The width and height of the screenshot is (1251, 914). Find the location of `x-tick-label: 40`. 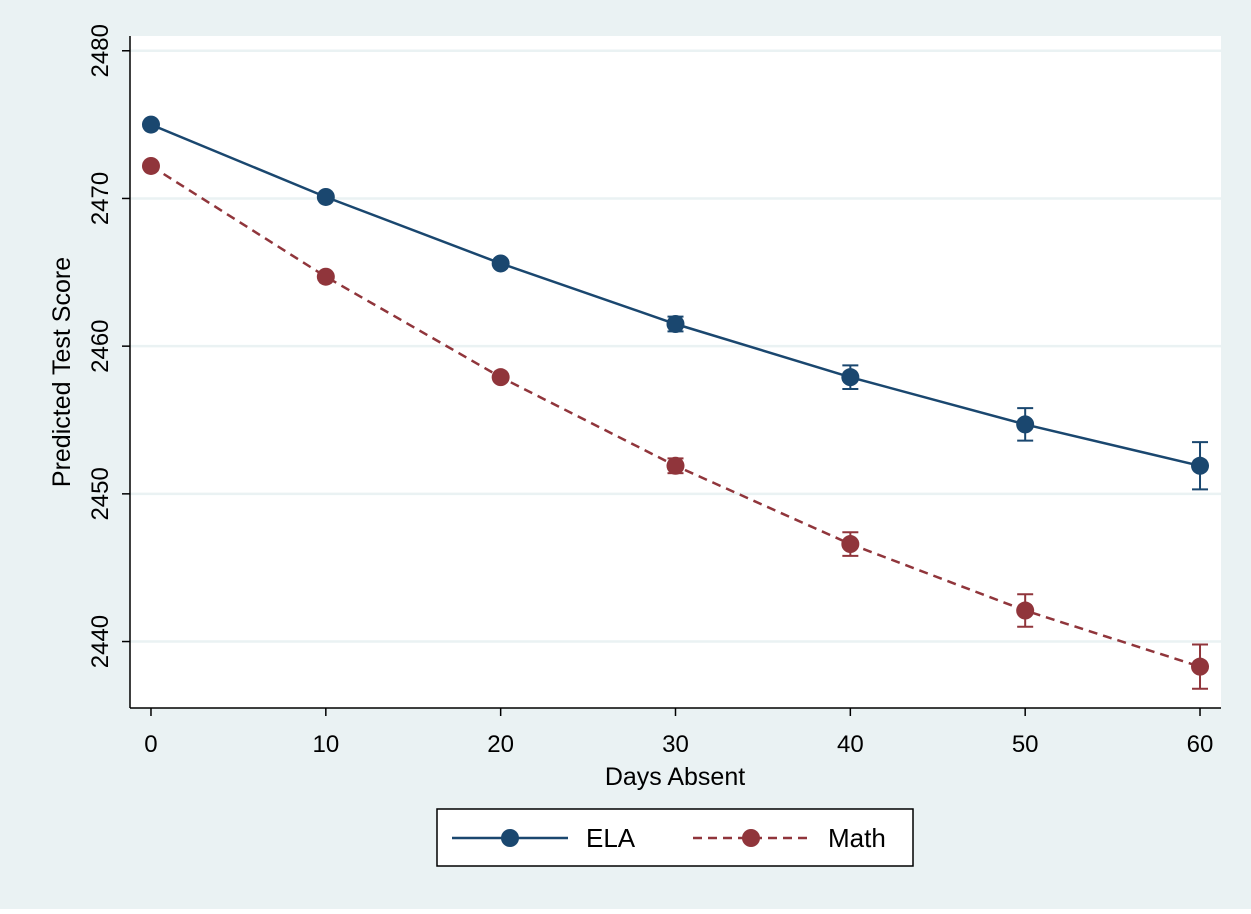

x-tick-label: 40 is located at coordinates (850, 744).